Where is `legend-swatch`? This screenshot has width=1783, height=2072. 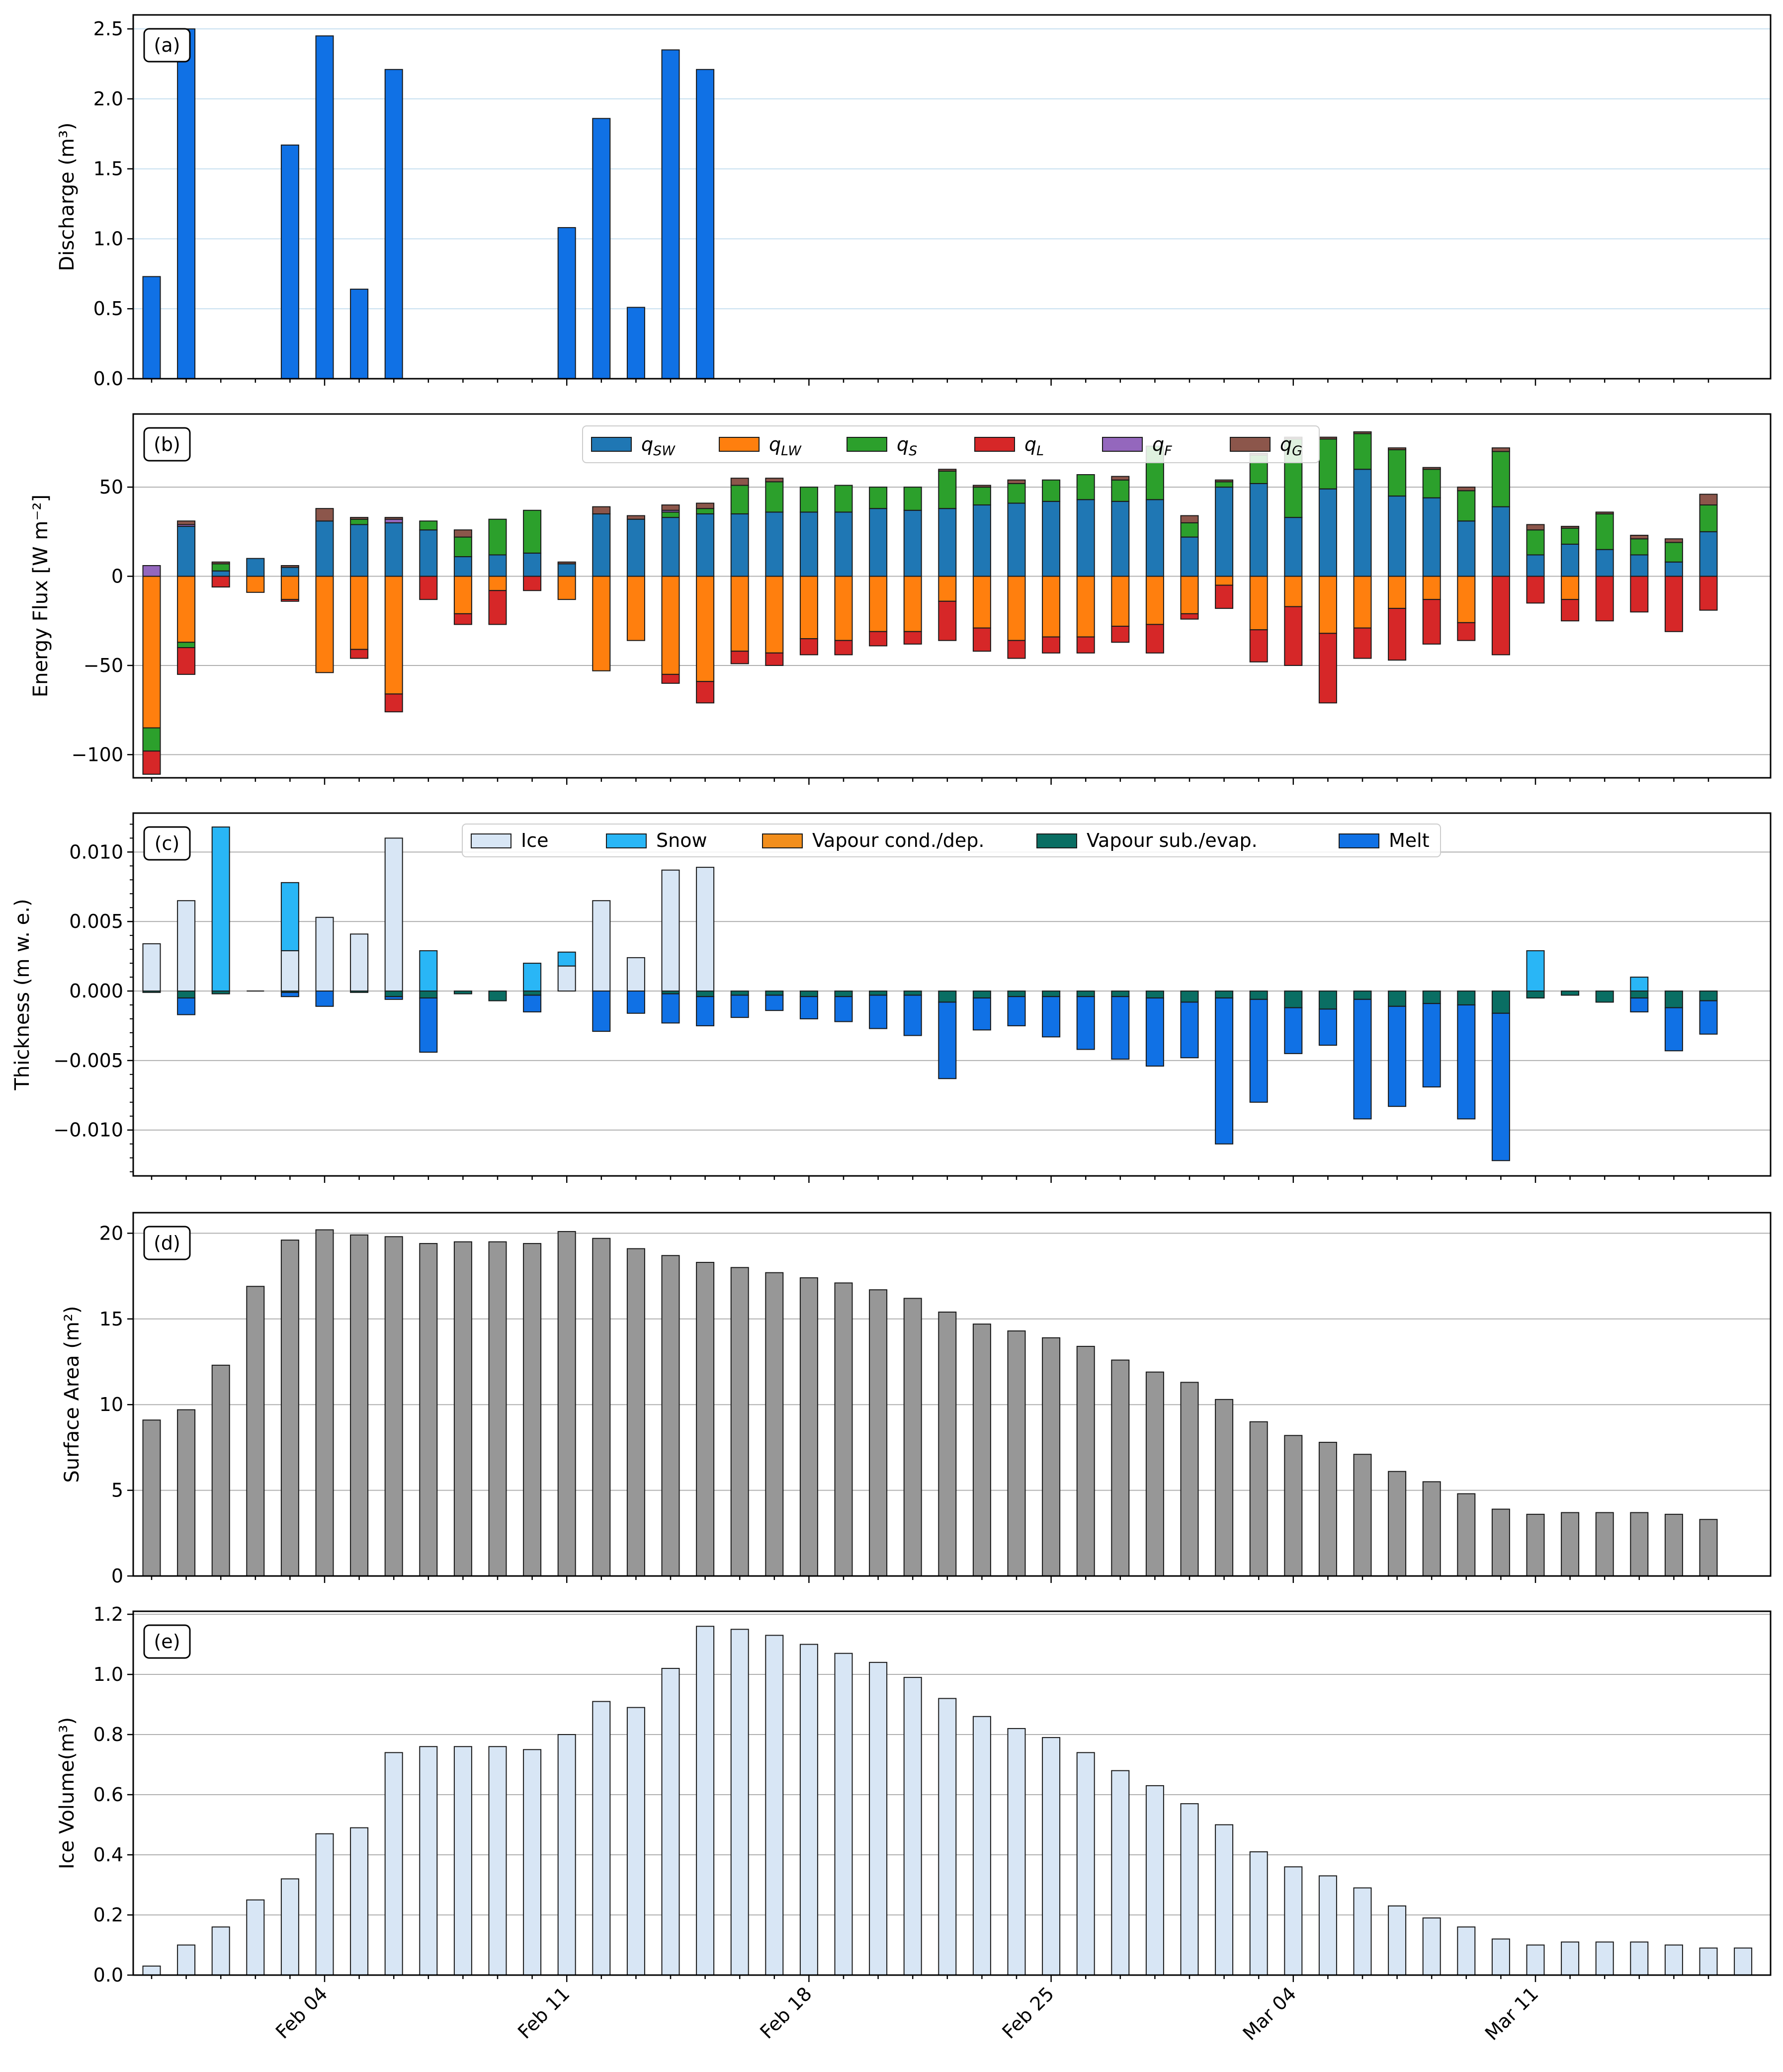 legend-swatch is located at coordinates (626, 840).